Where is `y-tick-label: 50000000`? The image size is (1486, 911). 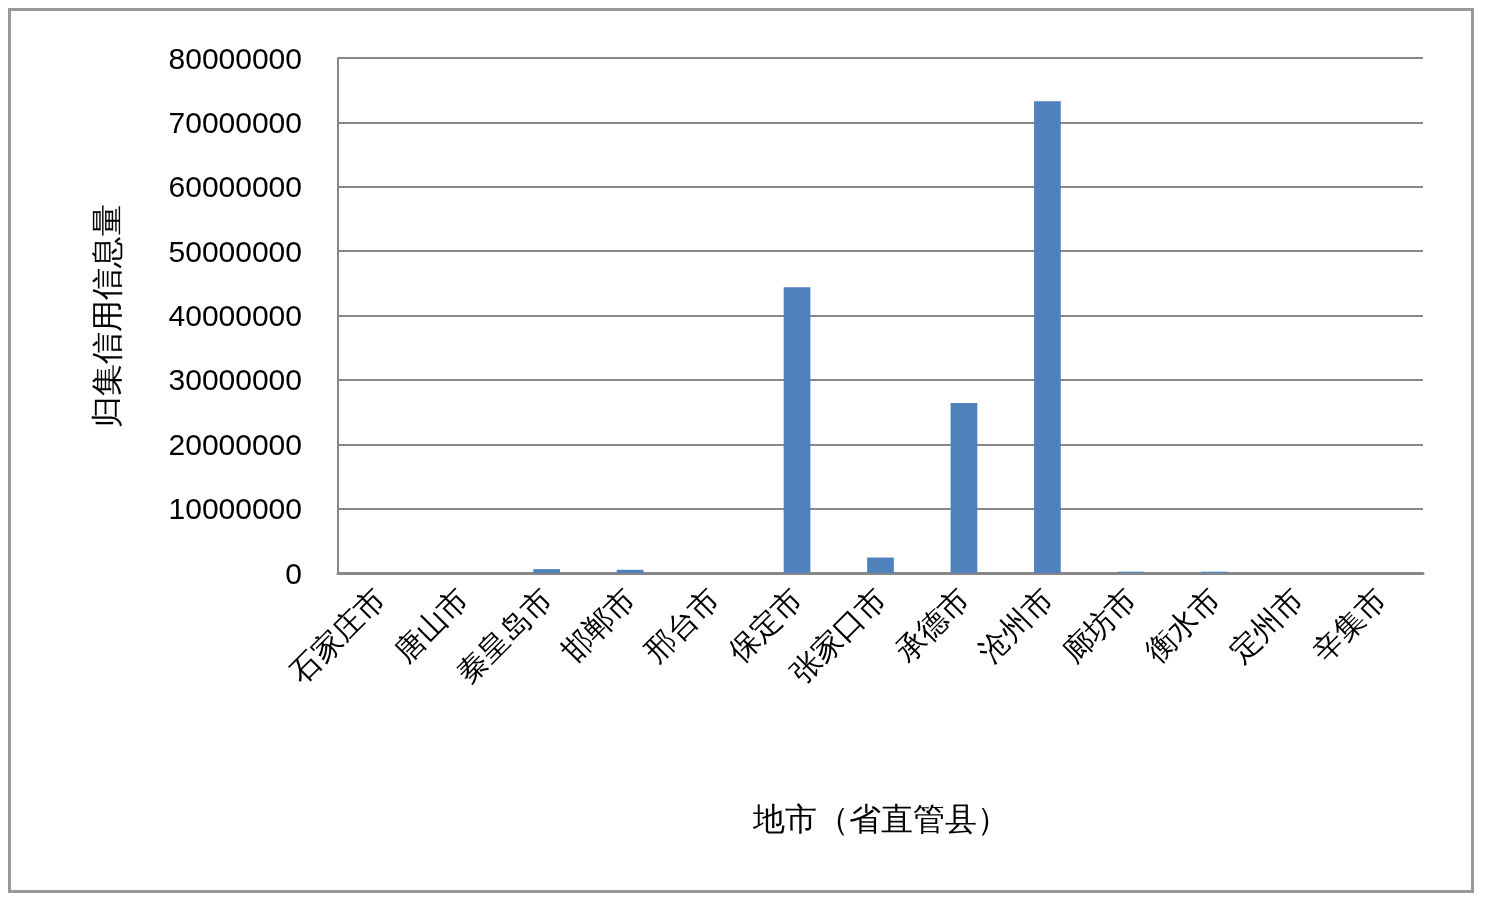 y-tick-label: 50000000 is located at coordinates (235, 251).